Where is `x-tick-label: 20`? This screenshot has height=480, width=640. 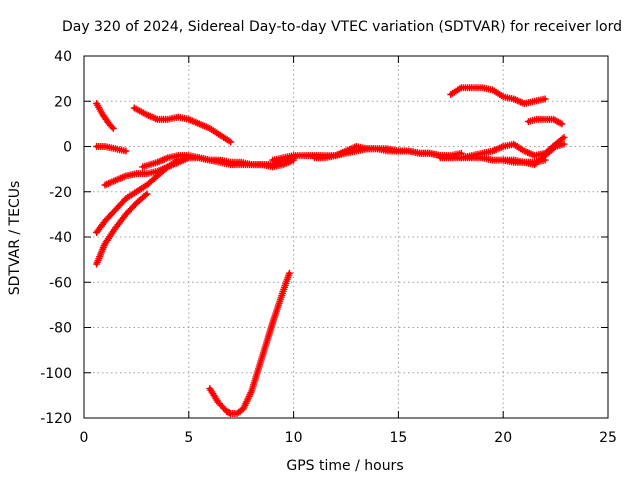
x-tick-label: 20 is located at coordinates (503, 438).